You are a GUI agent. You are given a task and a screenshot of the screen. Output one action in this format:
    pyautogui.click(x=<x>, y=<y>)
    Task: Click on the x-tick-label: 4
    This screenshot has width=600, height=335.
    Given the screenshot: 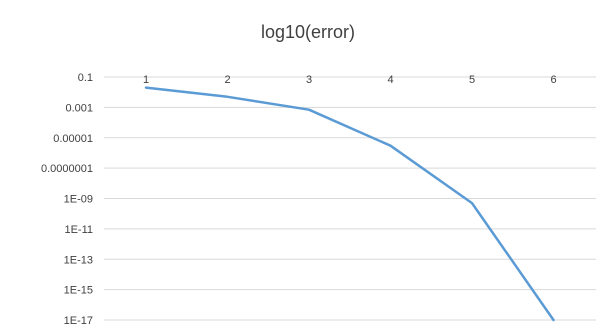 What is the action you would take?
    pyautogui.click(x=390, y=80)
    